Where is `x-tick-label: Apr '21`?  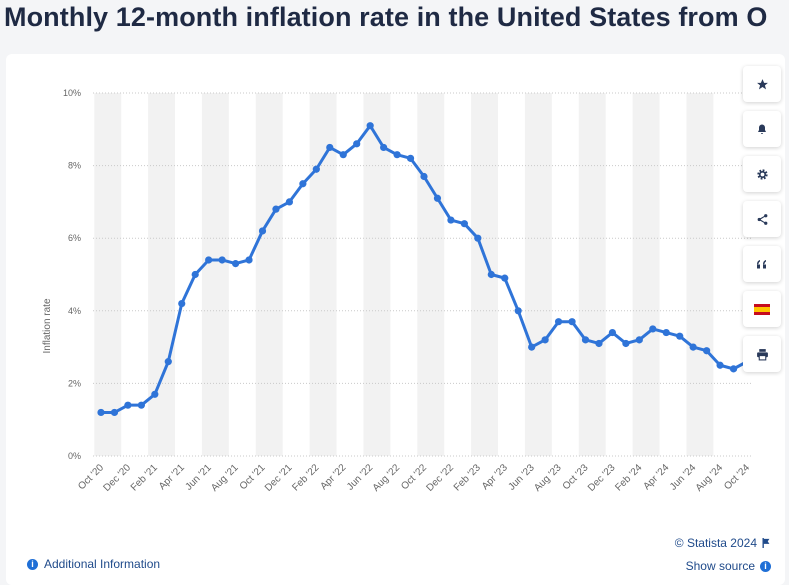
x-tick-label: Apr '21 is located at coordinates (172, 477).